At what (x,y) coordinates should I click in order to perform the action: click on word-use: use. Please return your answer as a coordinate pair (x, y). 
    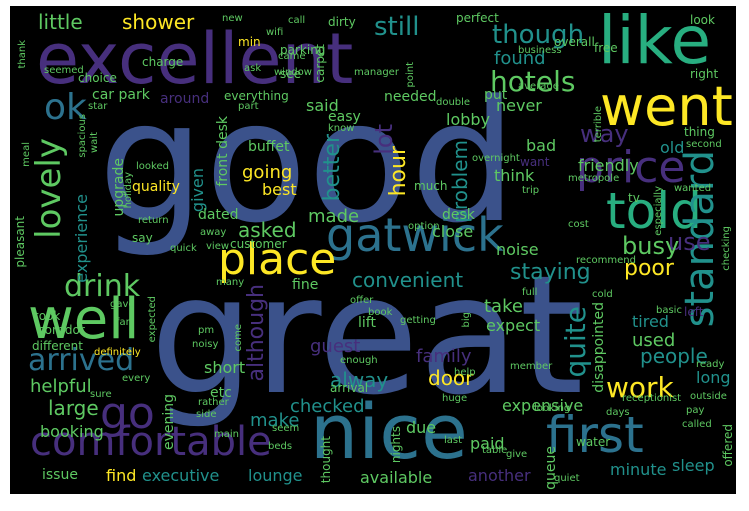
    Looking at the image, I should click on (689, 242).